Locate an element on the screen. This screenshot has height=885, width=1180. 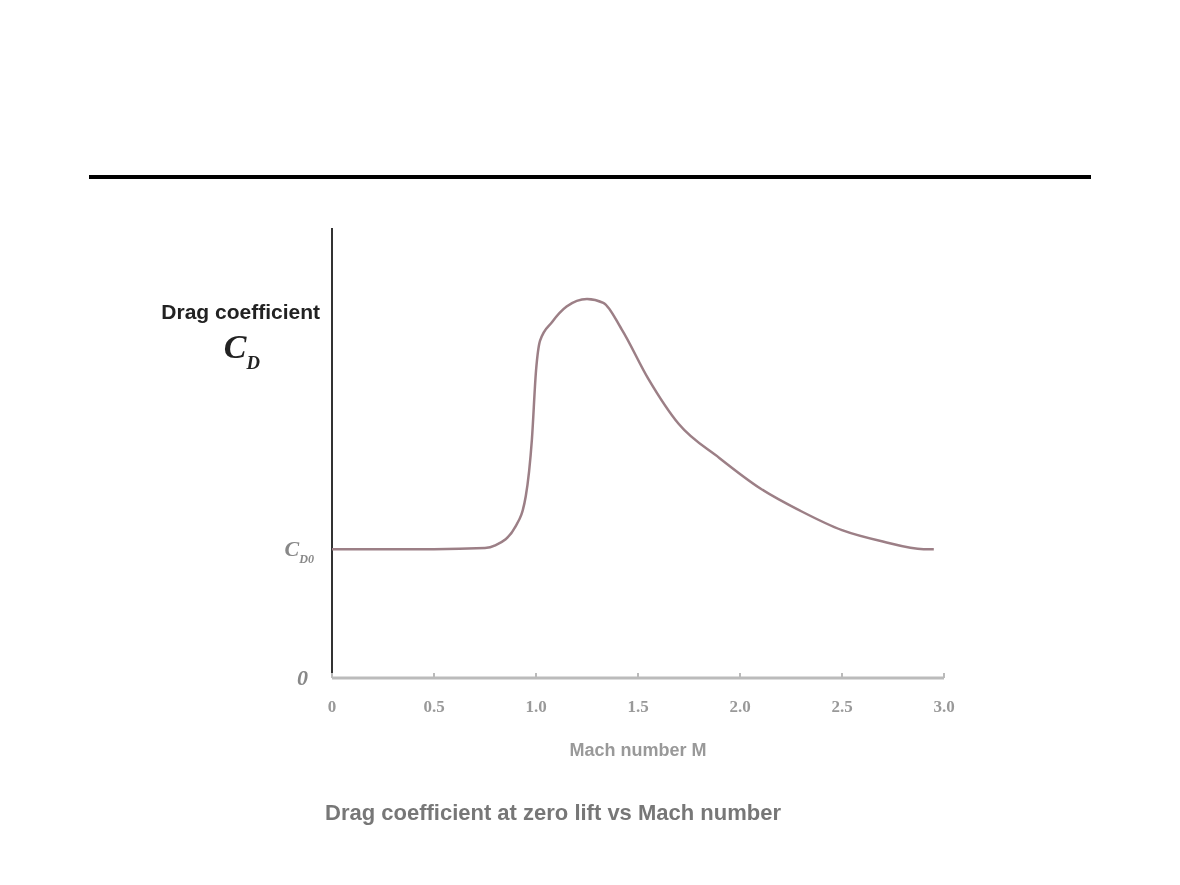
x-tick-label: 1.5 is located at coordinates (638, 706).